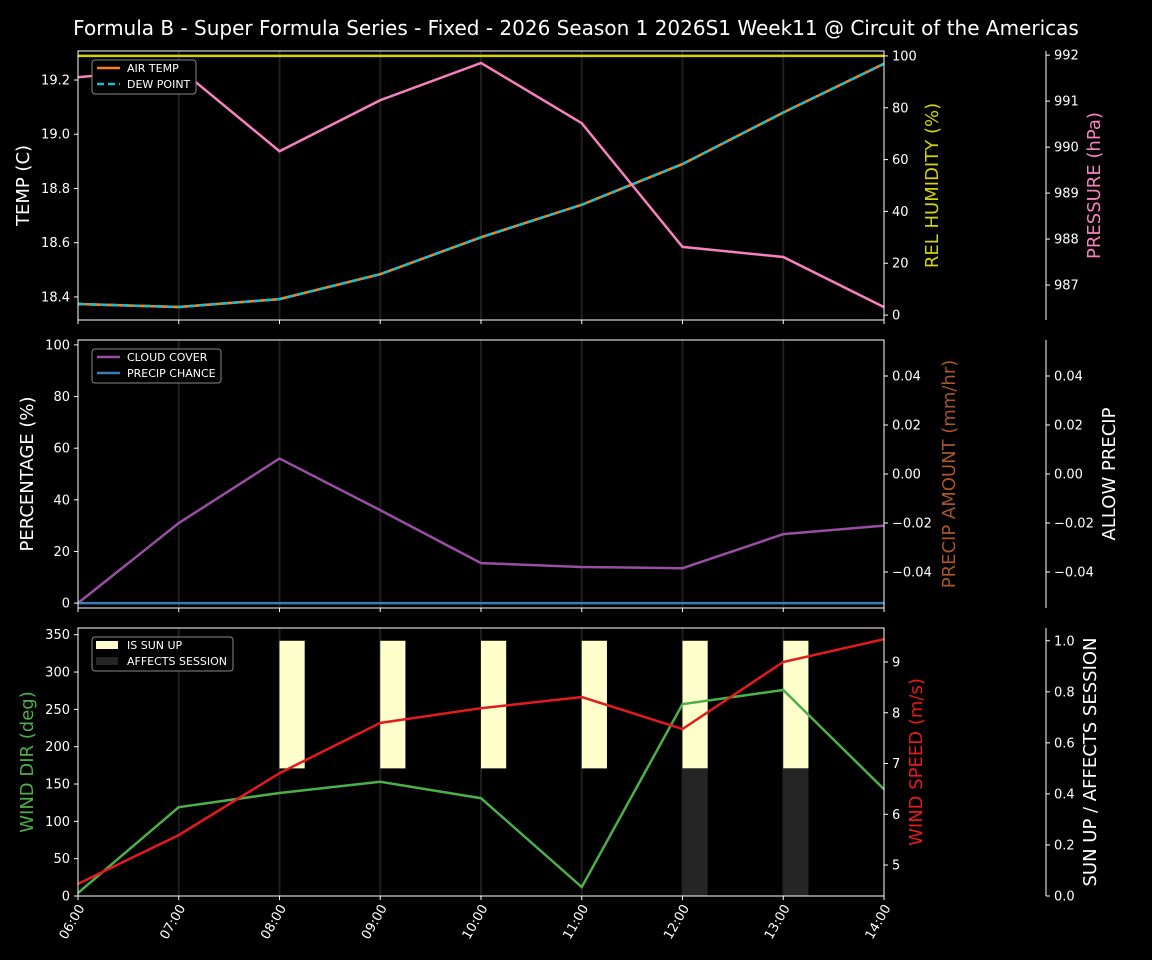 The height and width of the screenshot is (960, 1152). What do you see at coordinates (57, 747) in the screenshot?
I see `left-tick-label: 200` at bounding box center [57, 747].